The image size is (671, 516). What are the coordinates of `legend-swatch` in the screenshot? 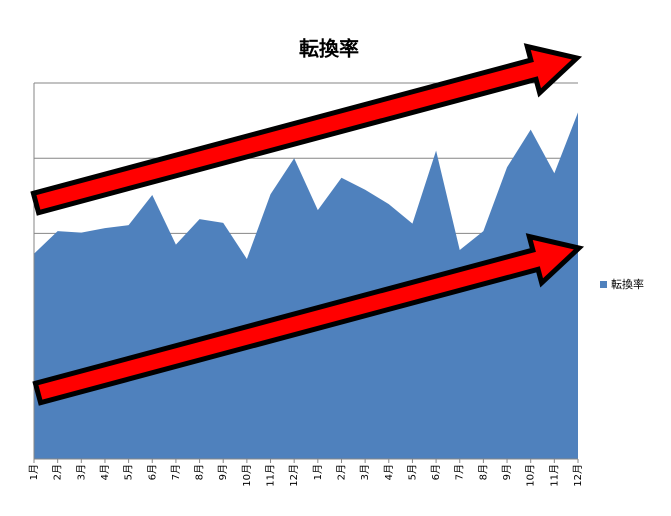 It's located at (603, 284).